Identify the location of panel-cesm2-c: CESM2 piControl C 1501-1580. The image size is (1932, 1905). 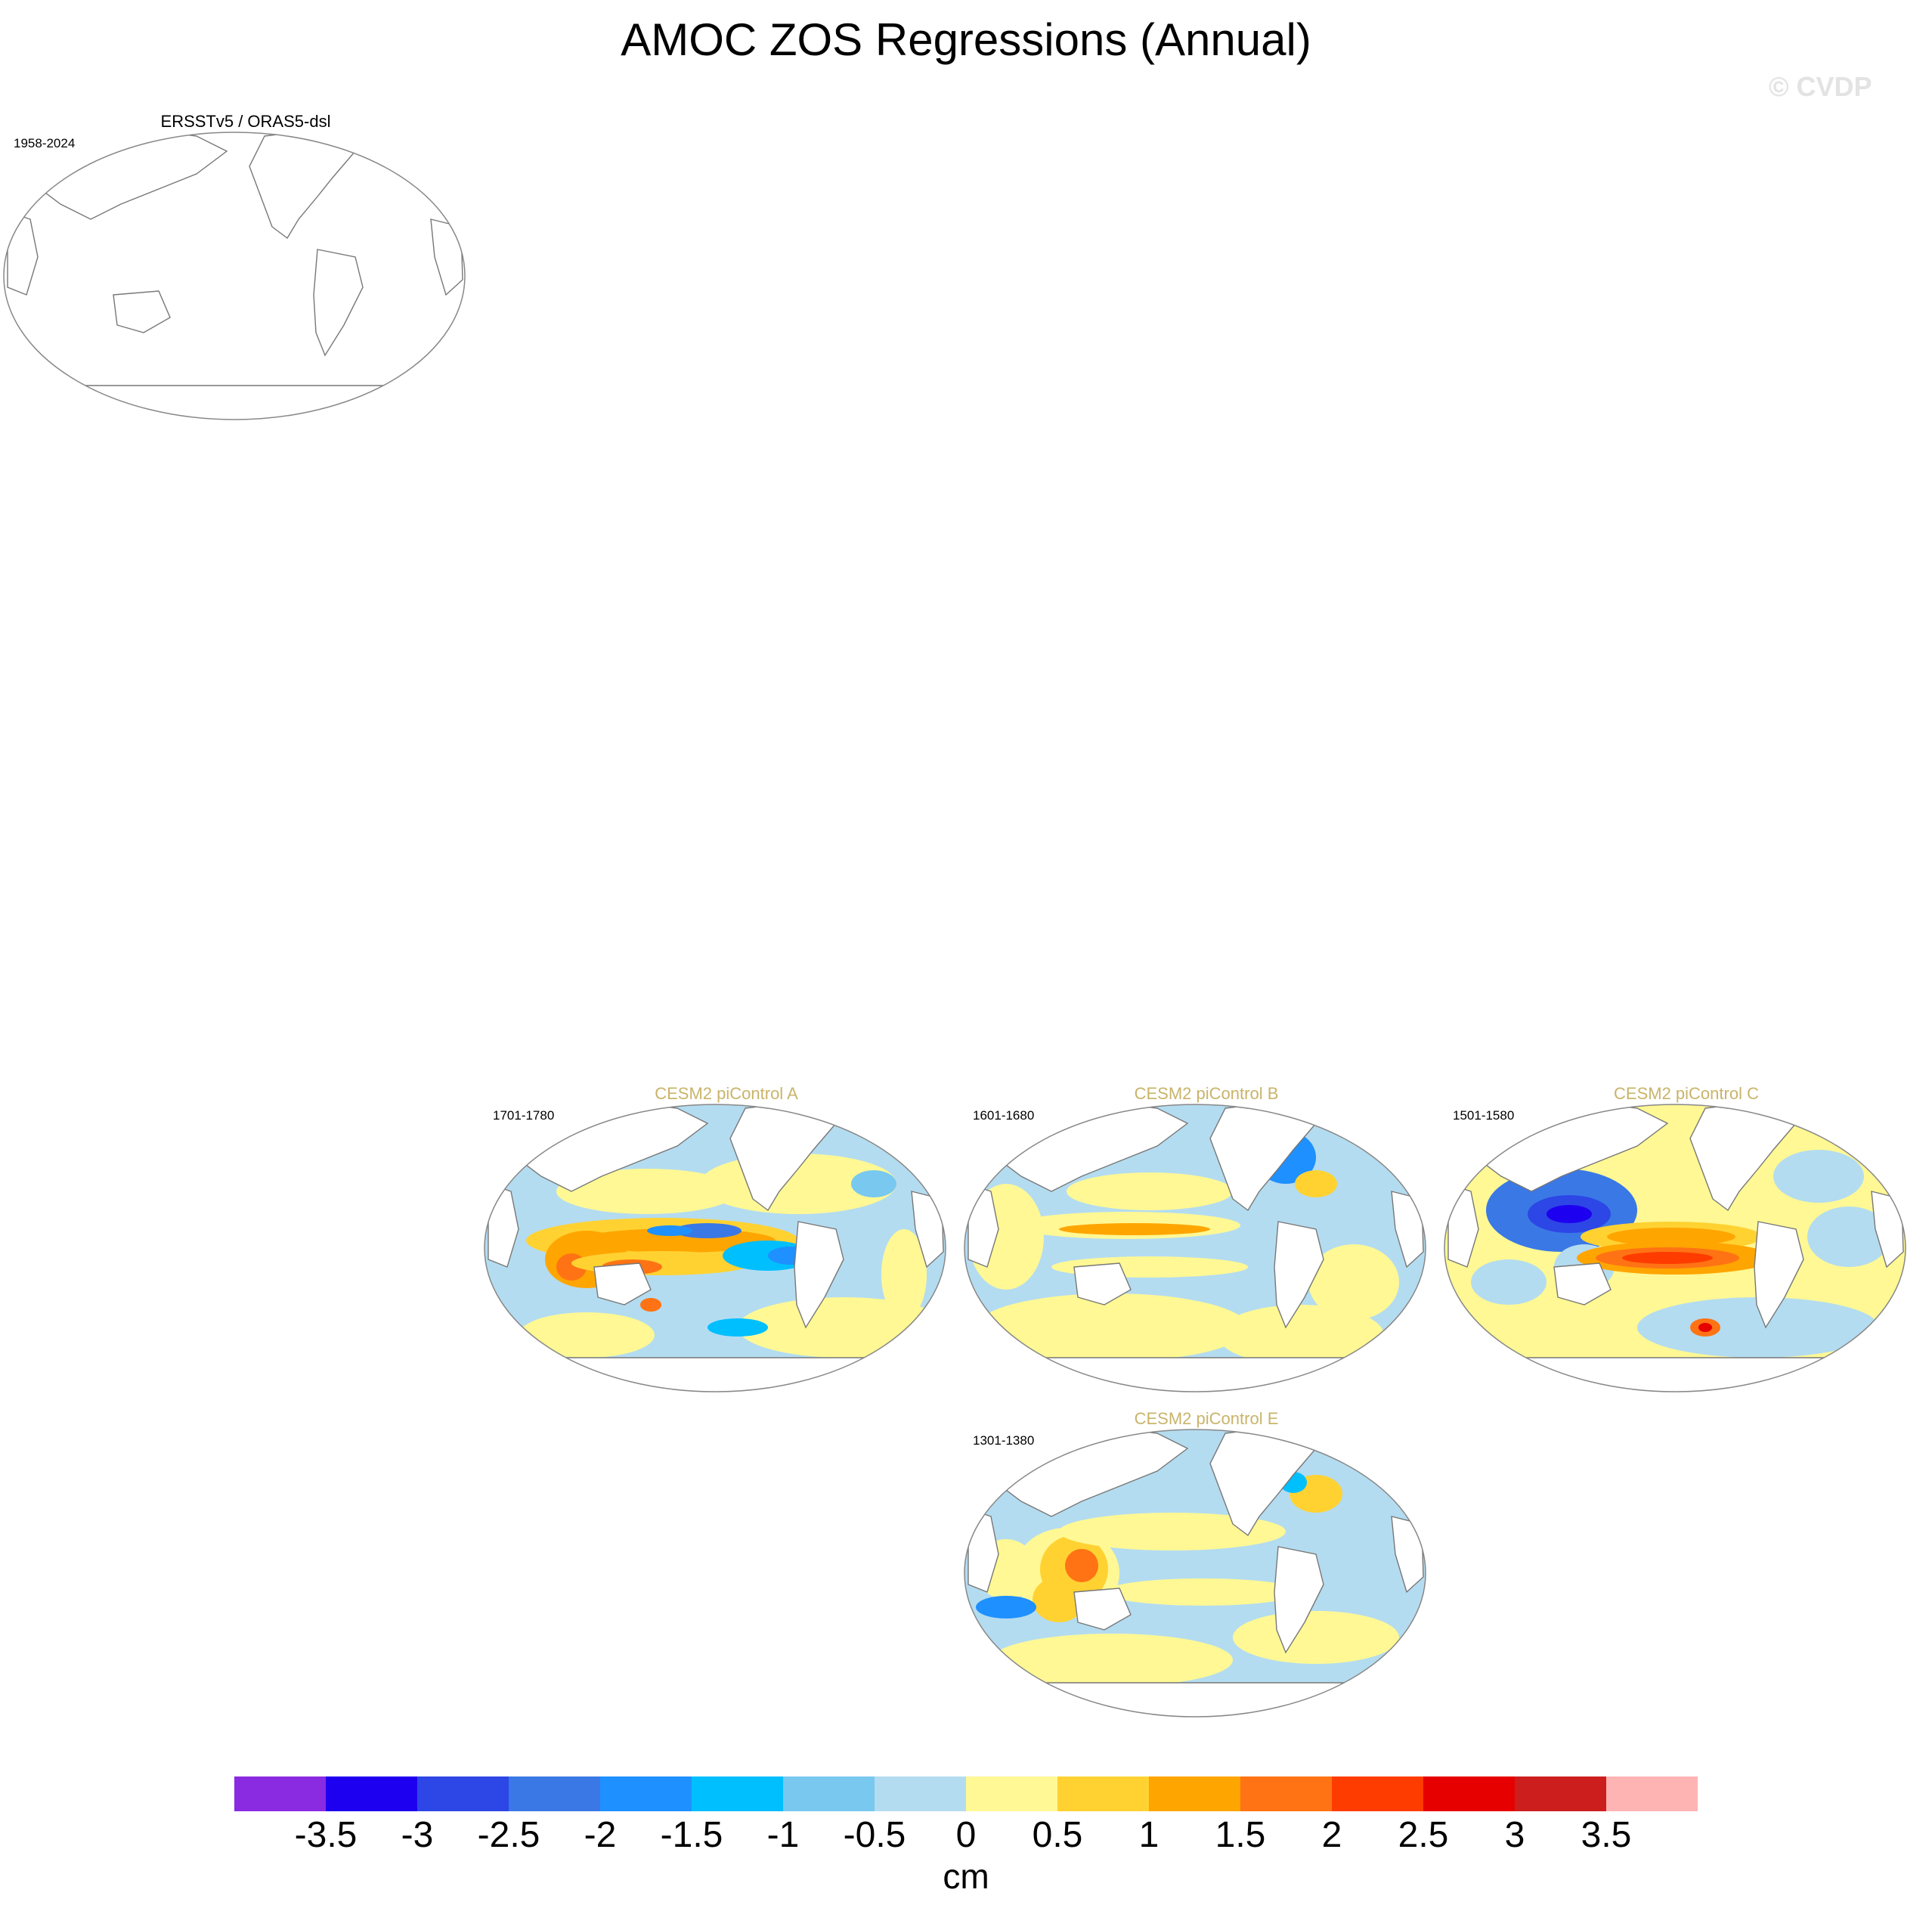
(1682, 1240).